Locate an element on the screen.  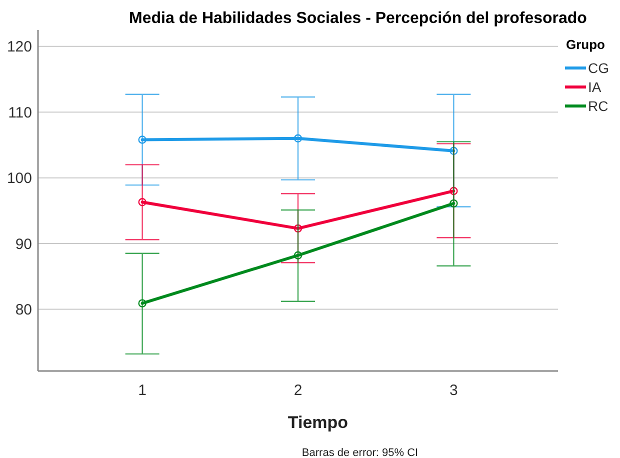
y-tick-label: 90 is located at coordinates (23, 244).